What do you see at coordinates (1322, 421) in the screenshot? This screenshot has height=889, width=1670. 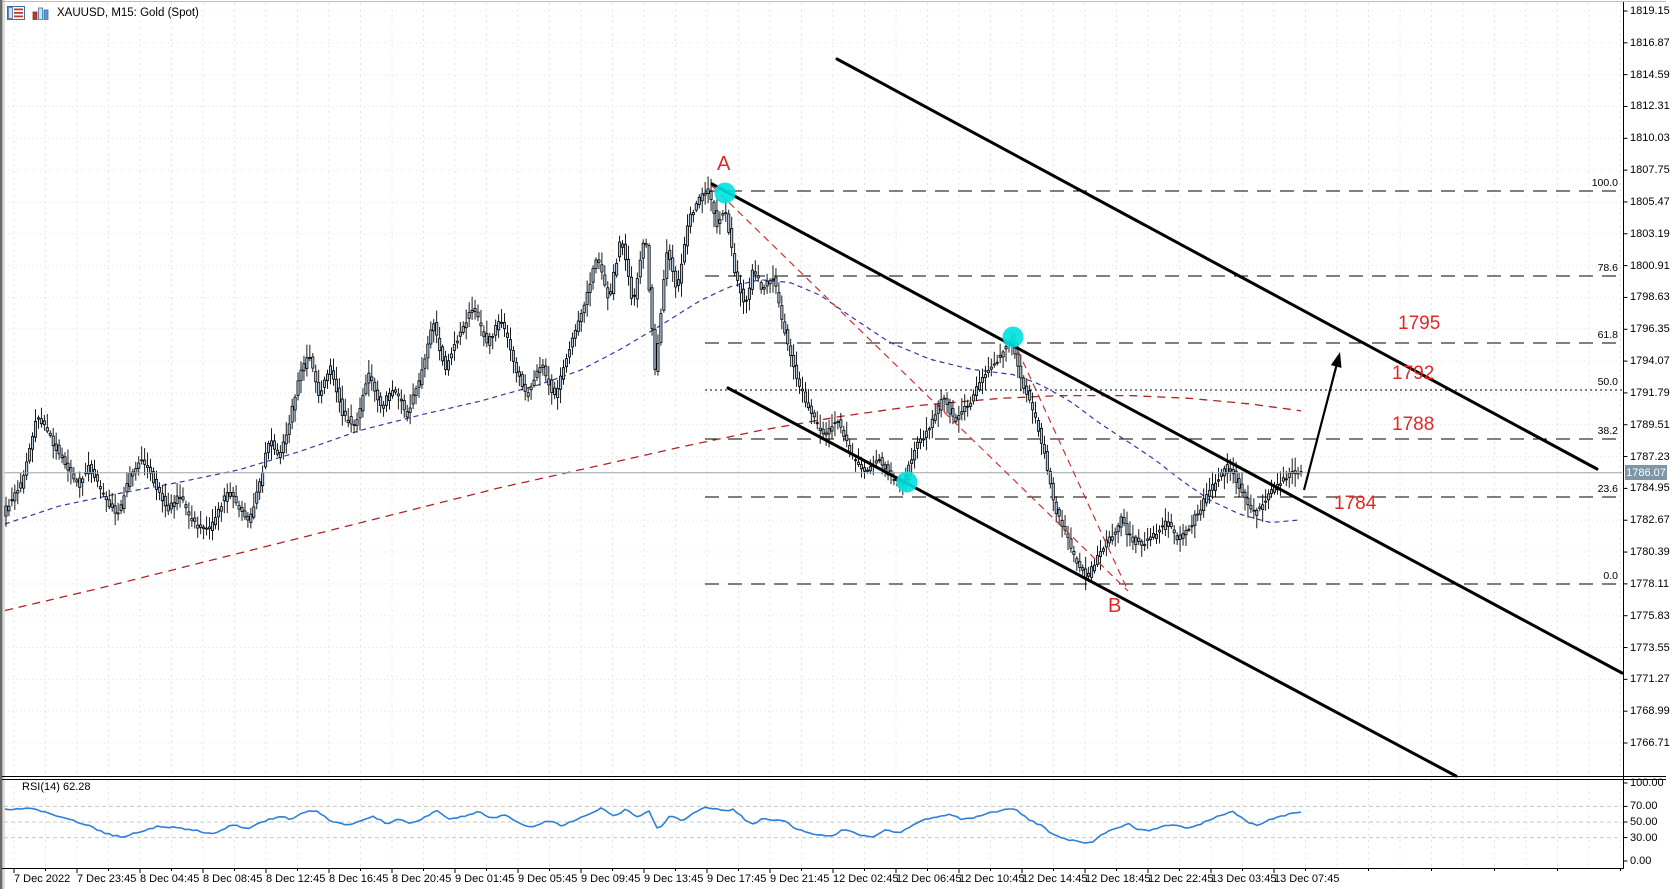 I see `projection-arrow` at bounding box center [1322, 421].